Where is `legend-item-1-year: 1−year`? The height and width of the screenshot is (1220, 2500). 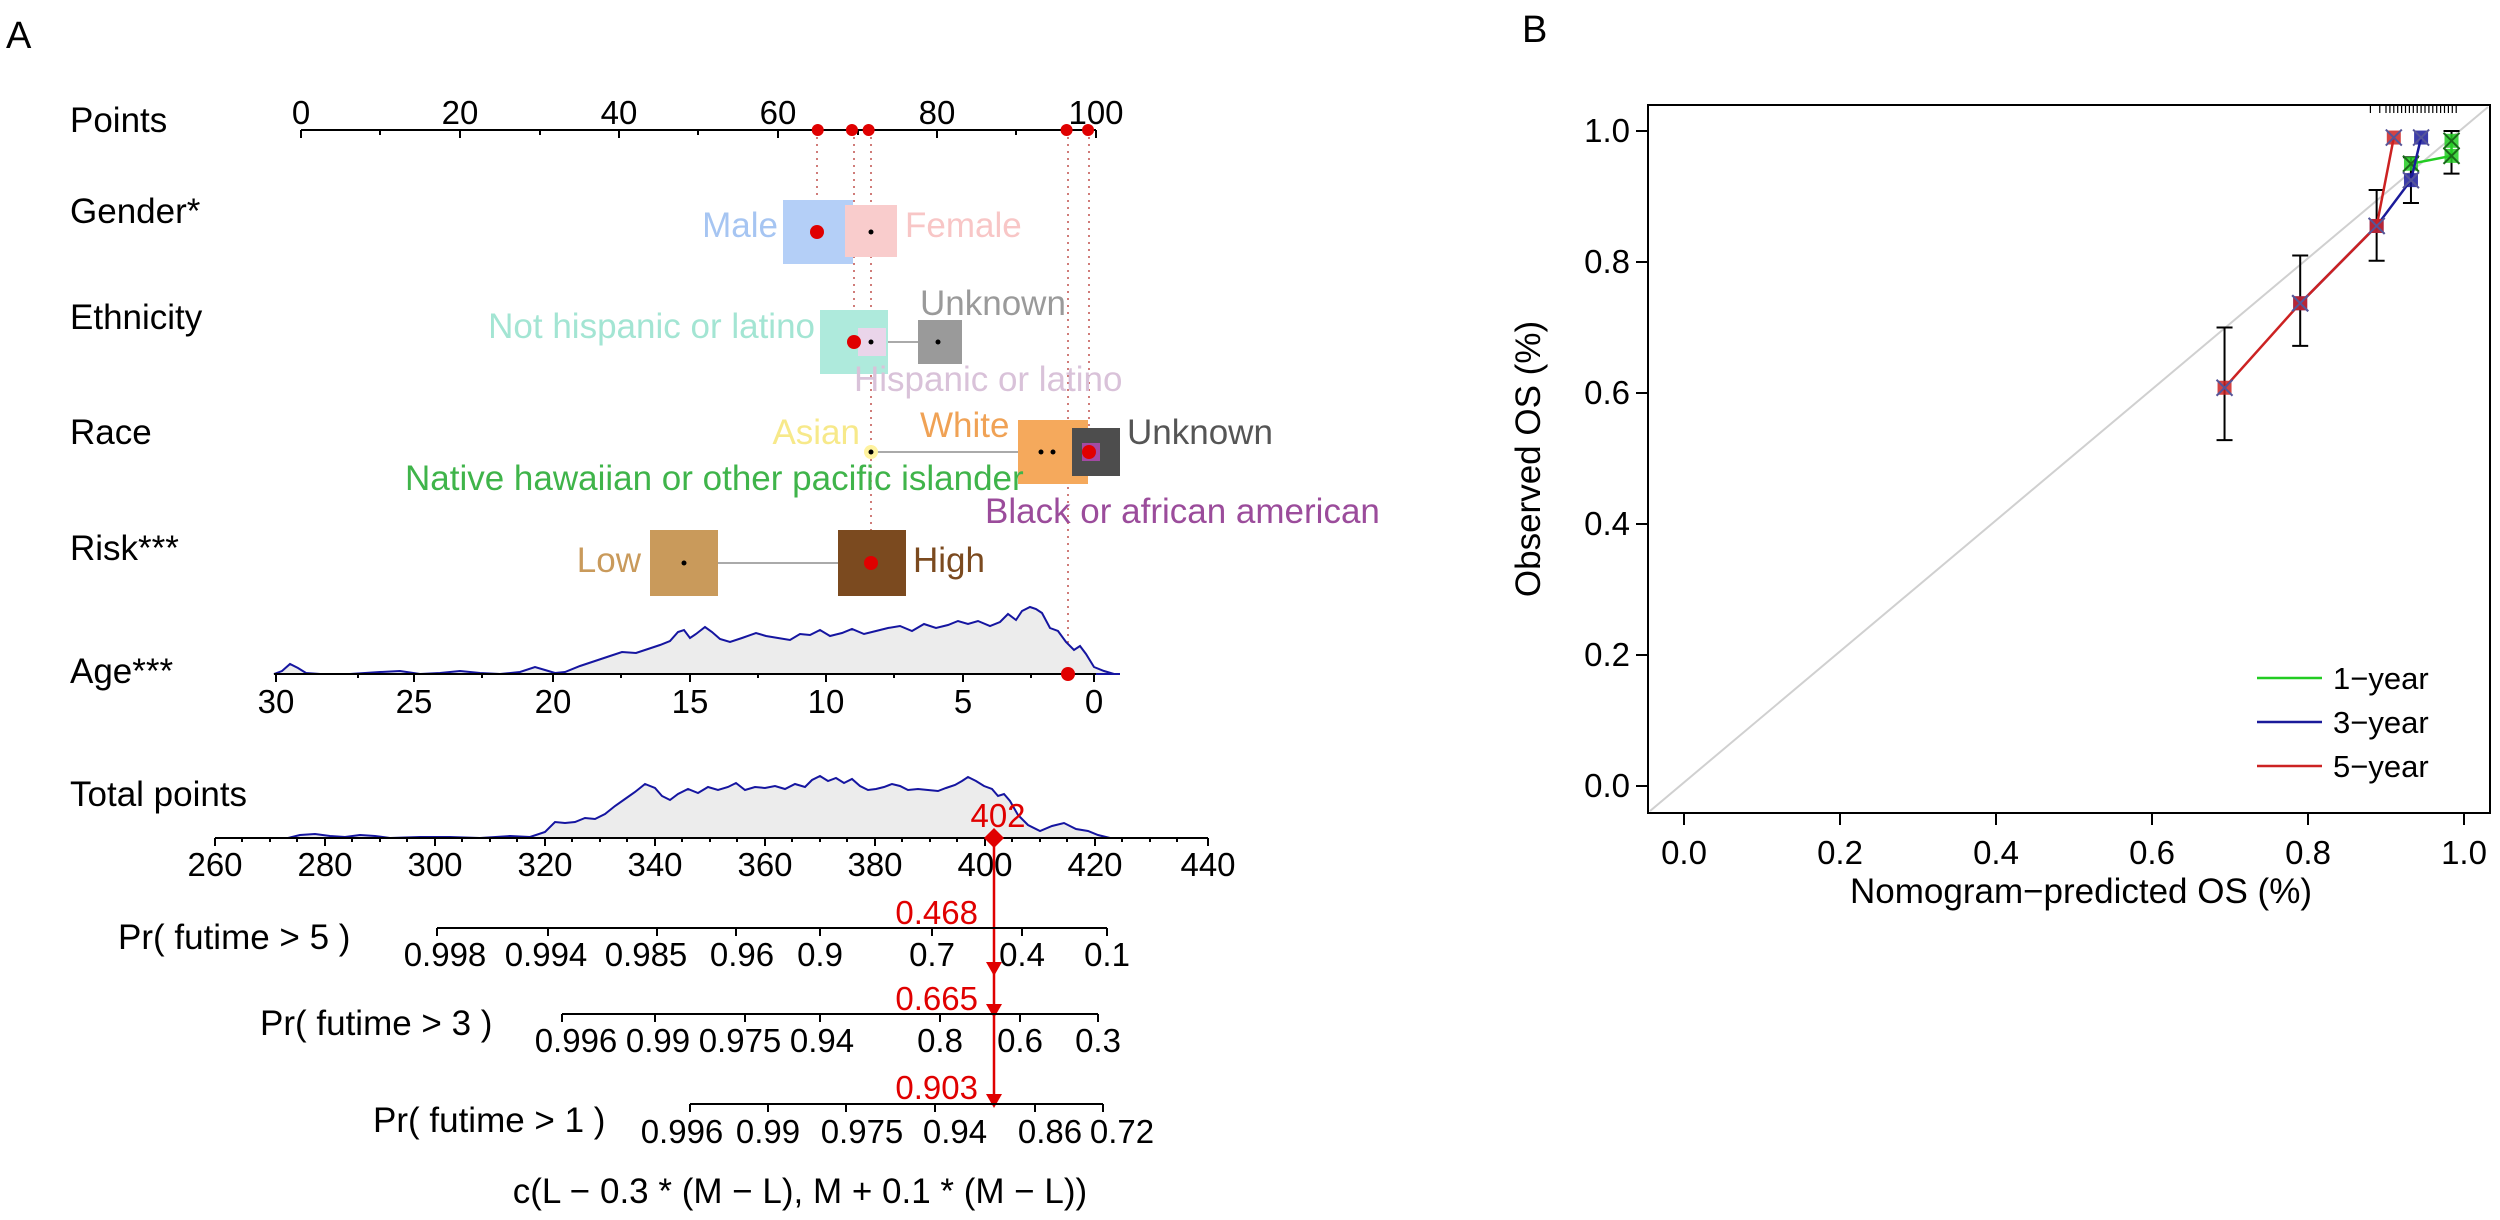 legend-item-1-year: 1−year is located at coordinates (2343, 678).